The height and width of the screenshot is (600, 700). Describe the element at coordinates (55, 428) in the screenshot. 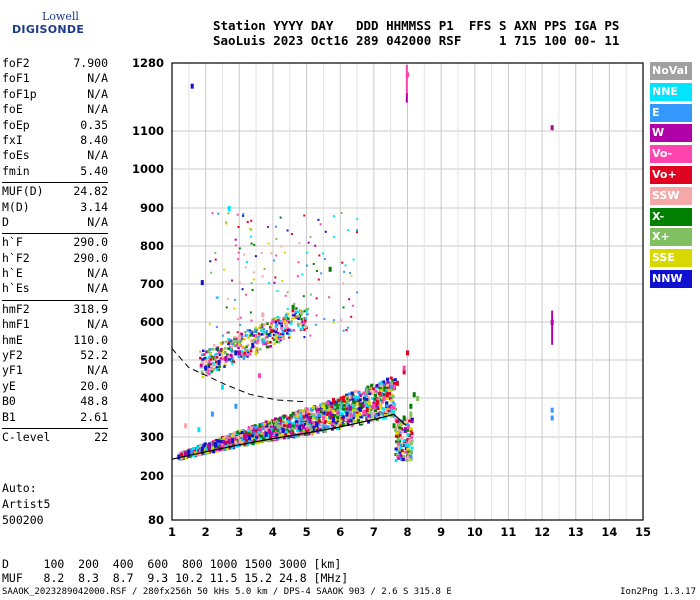

I see `param-separator` at that location.